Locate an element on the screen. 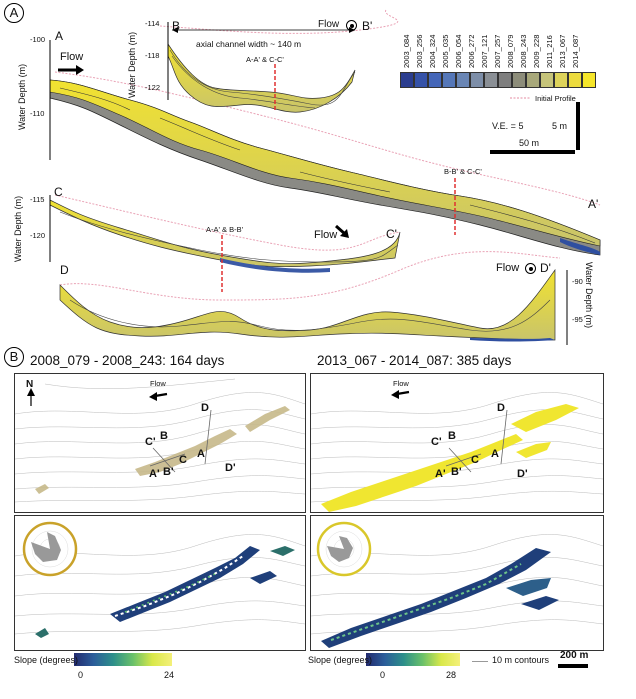 This screenshot has width=636, height=699. legend-survey-label: 2003_256 is located at coordinates (419, 51).